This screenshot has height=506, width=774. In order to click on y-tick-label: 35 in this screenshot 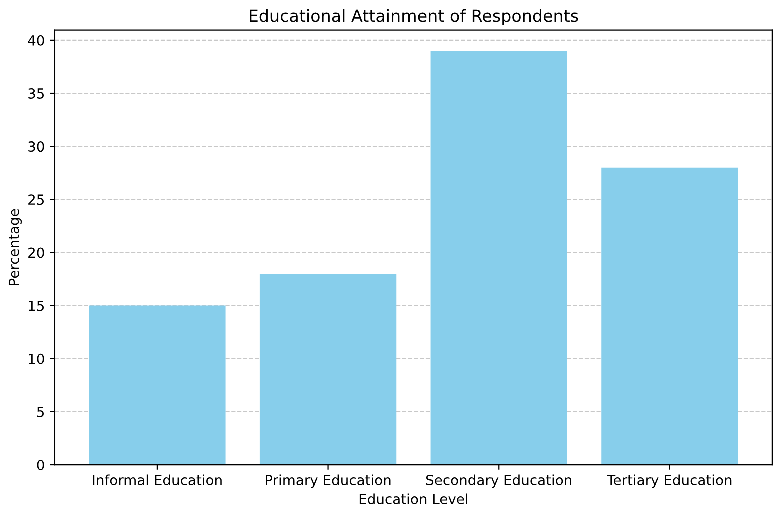, I will do `click(36, 93)`.